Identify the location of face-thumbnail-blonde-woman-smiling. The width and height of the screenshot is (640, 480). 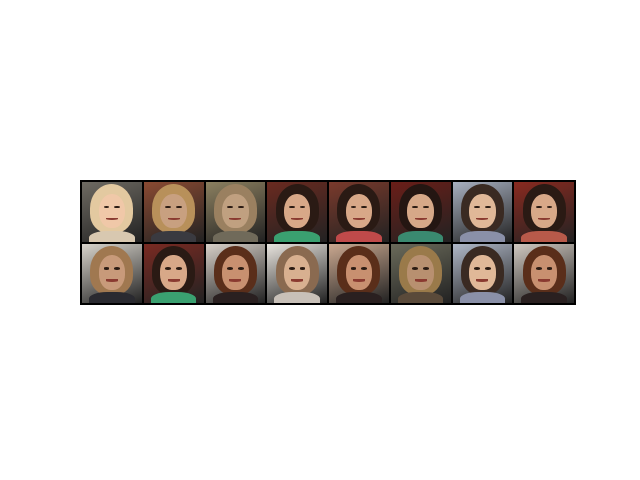
(112, 212).